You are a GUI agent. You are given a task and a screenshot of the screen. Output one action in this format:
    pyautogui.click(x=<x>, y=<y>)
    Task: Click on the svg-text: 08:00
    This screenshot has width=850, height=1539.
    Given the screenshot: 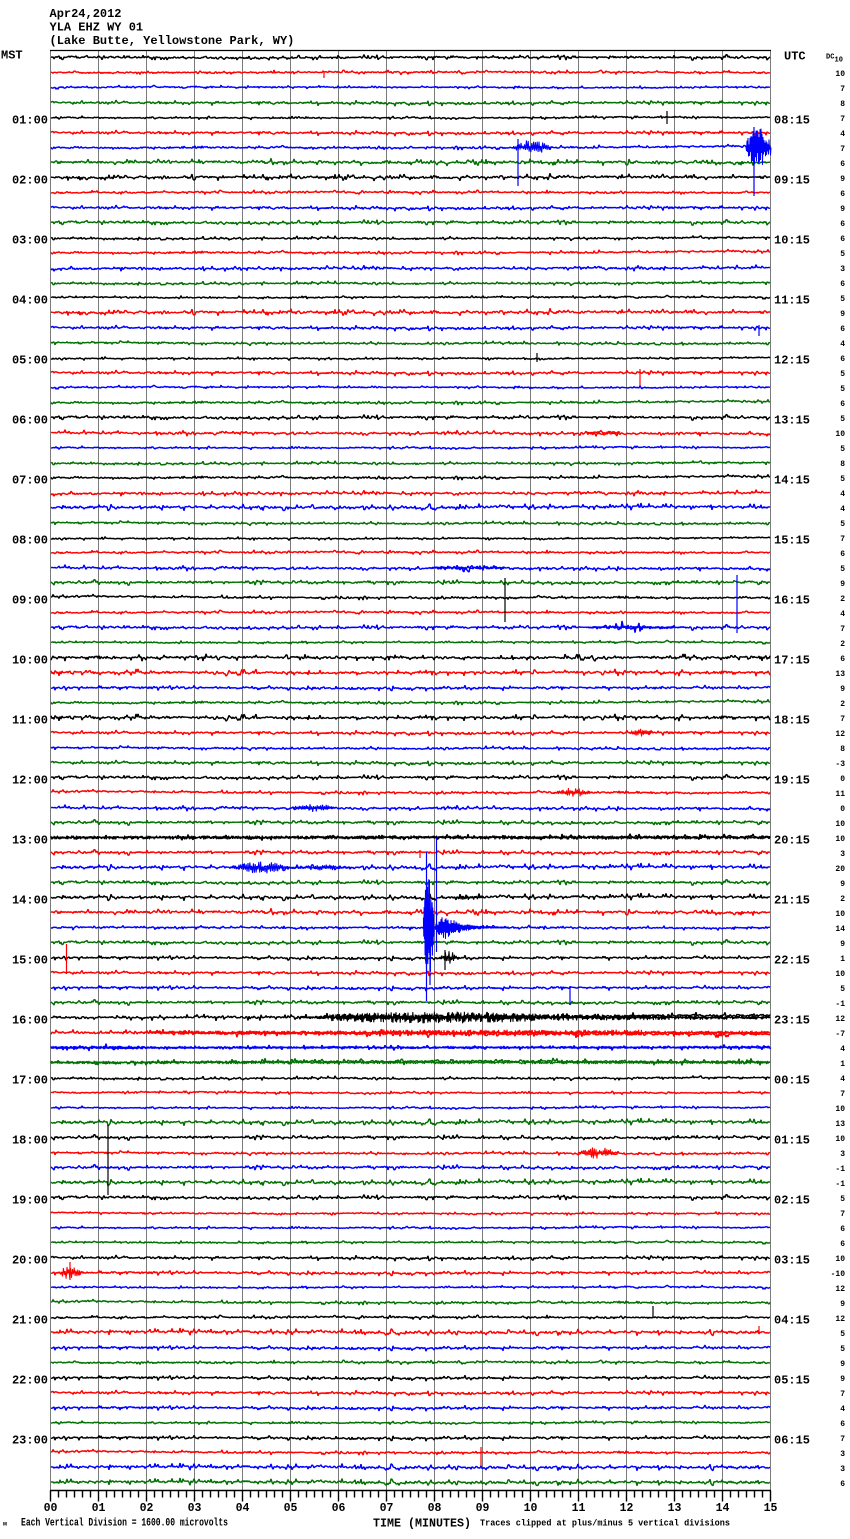 What is the action you would take?
    pyautogui.click(x=30, y=540)
    